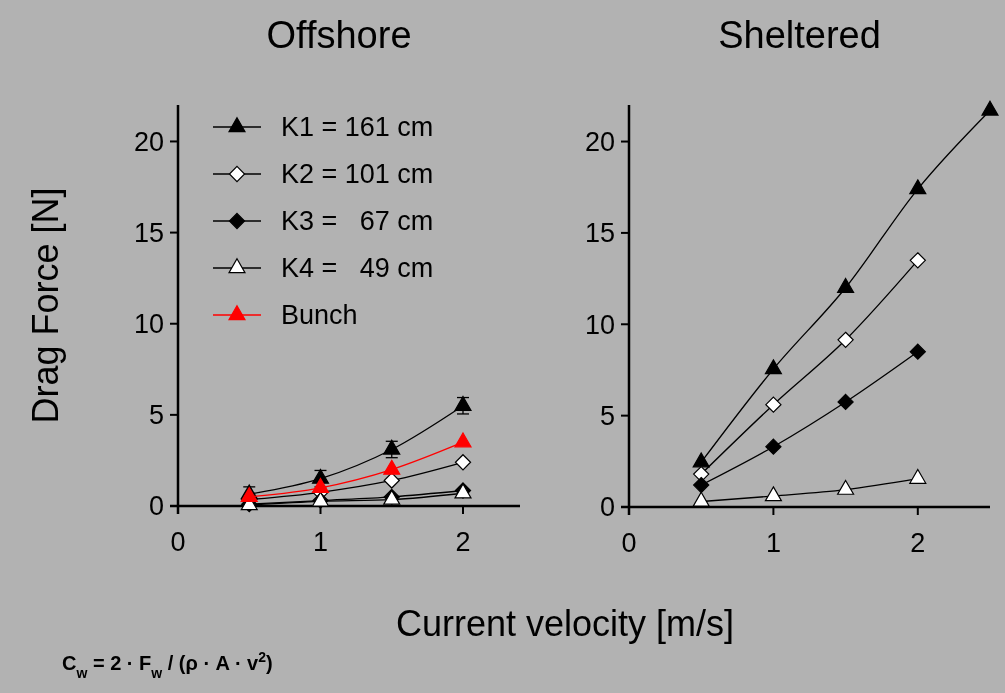 Image resolution: width=1005 pixels, height=693 pixels. Describe the element at coordinates (357, 268) in the screenshot. I see `legend-label: K4 = 49 cm` at that location.